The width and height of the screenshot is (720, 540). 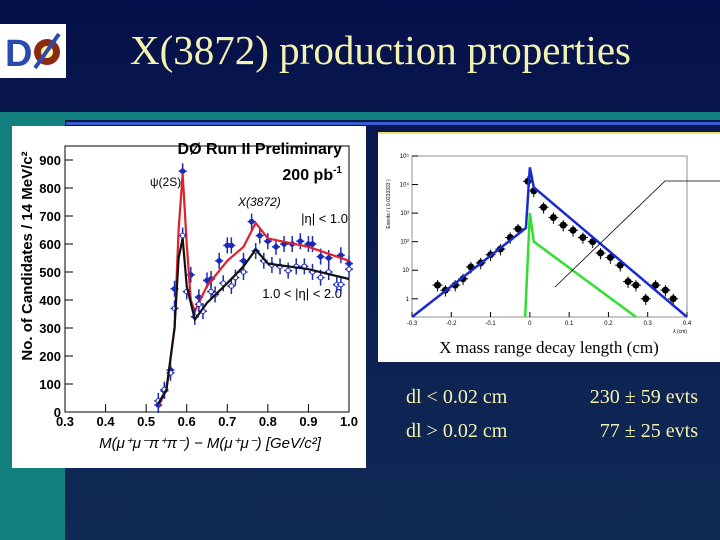 I want to click on y-tick-label: 900, so click(x=50, y=160).